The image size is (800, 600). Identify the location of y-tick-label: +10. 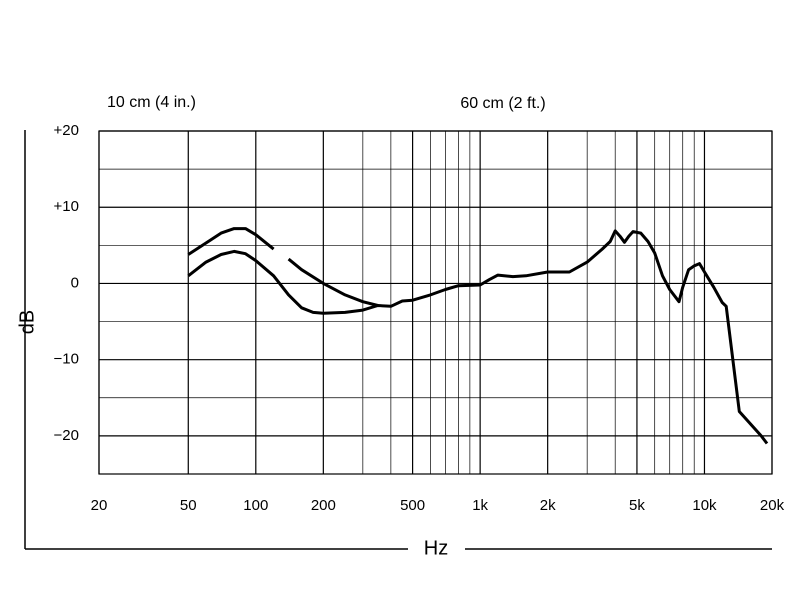
(66, 206).